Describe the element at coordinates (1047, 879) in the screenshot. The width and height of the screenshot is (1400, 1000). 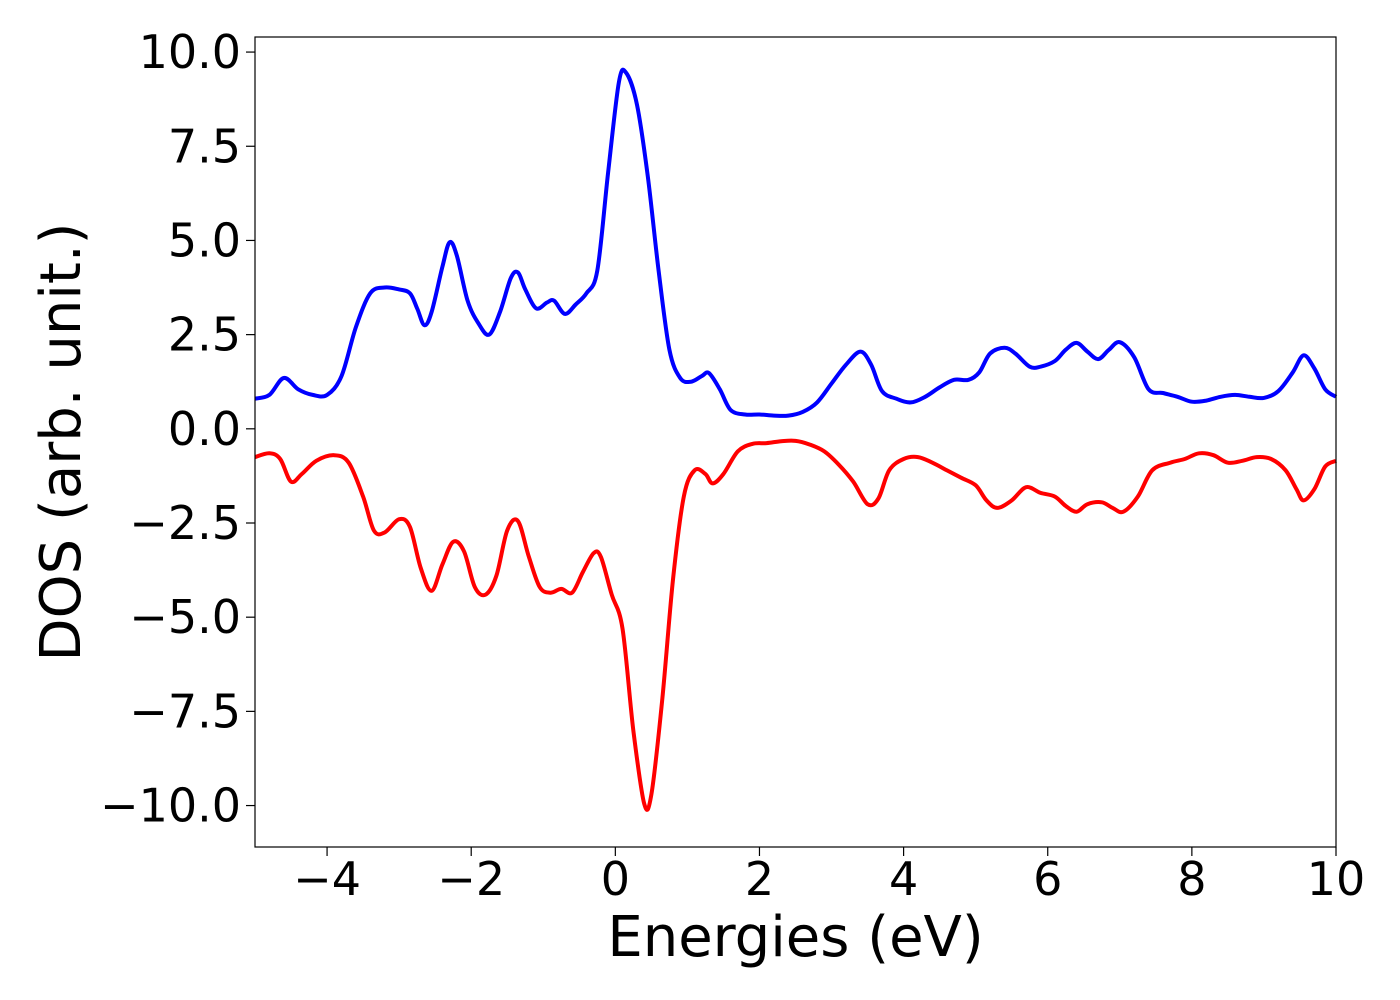
I see `x-tick-label: 6` at that location.